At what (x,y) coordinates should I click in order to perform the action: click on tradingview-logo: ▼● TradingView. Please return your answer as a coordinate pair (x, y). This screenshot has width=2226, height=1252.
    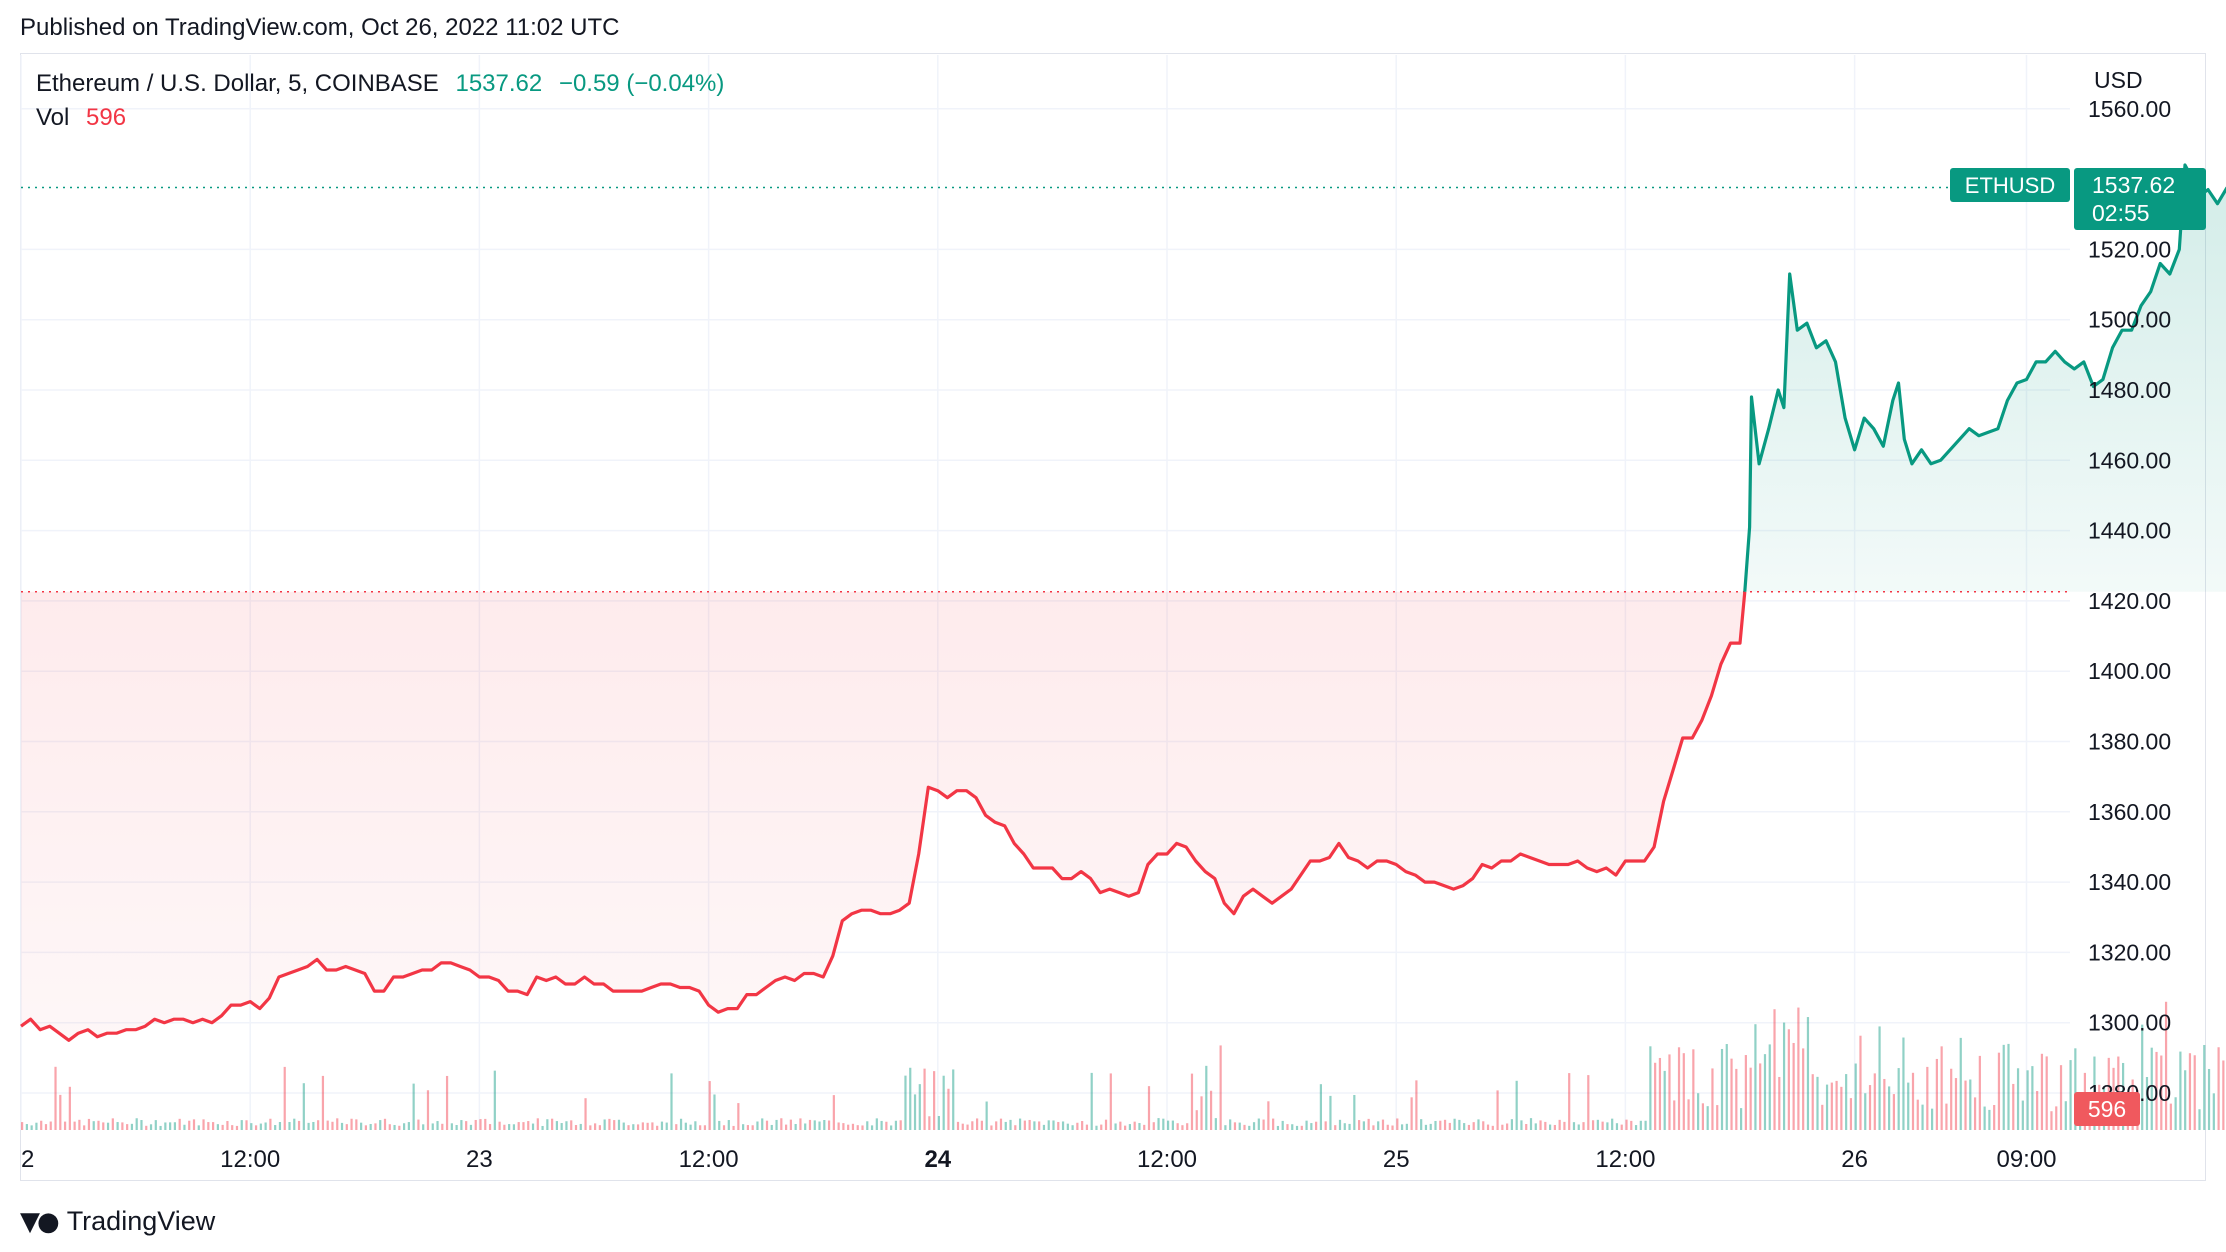
    Looking at the image, I should click on (117, 1221).